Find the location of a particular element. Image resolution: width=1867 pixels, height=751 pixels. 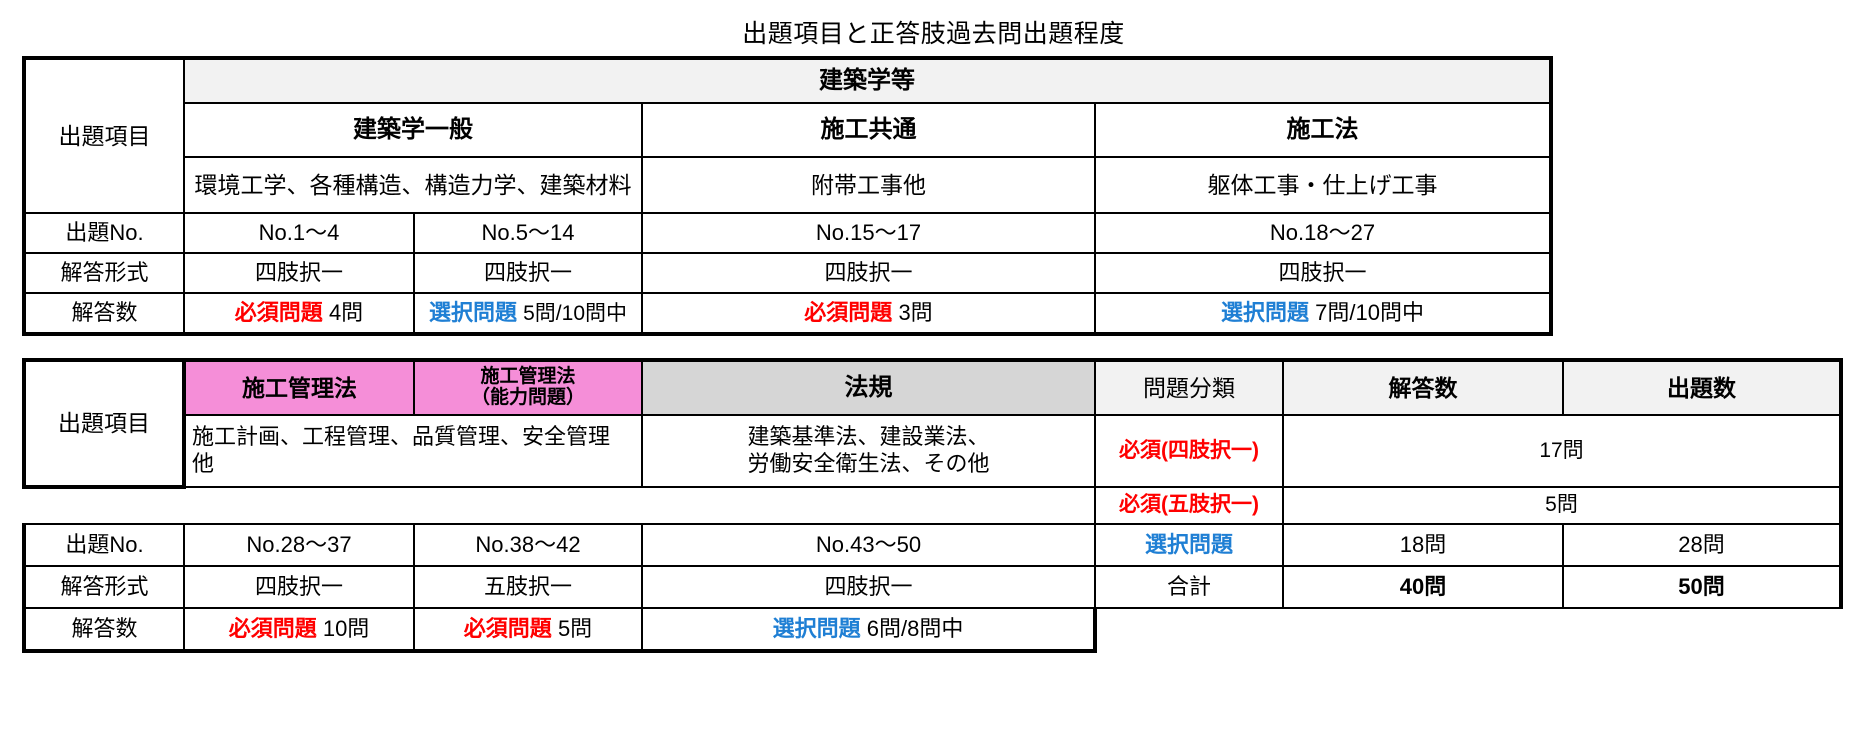

table-row: 解答数 必須問題 10問 必須問題 5問 選択問題 6問/8問中 is located at coordinates (931, 630).